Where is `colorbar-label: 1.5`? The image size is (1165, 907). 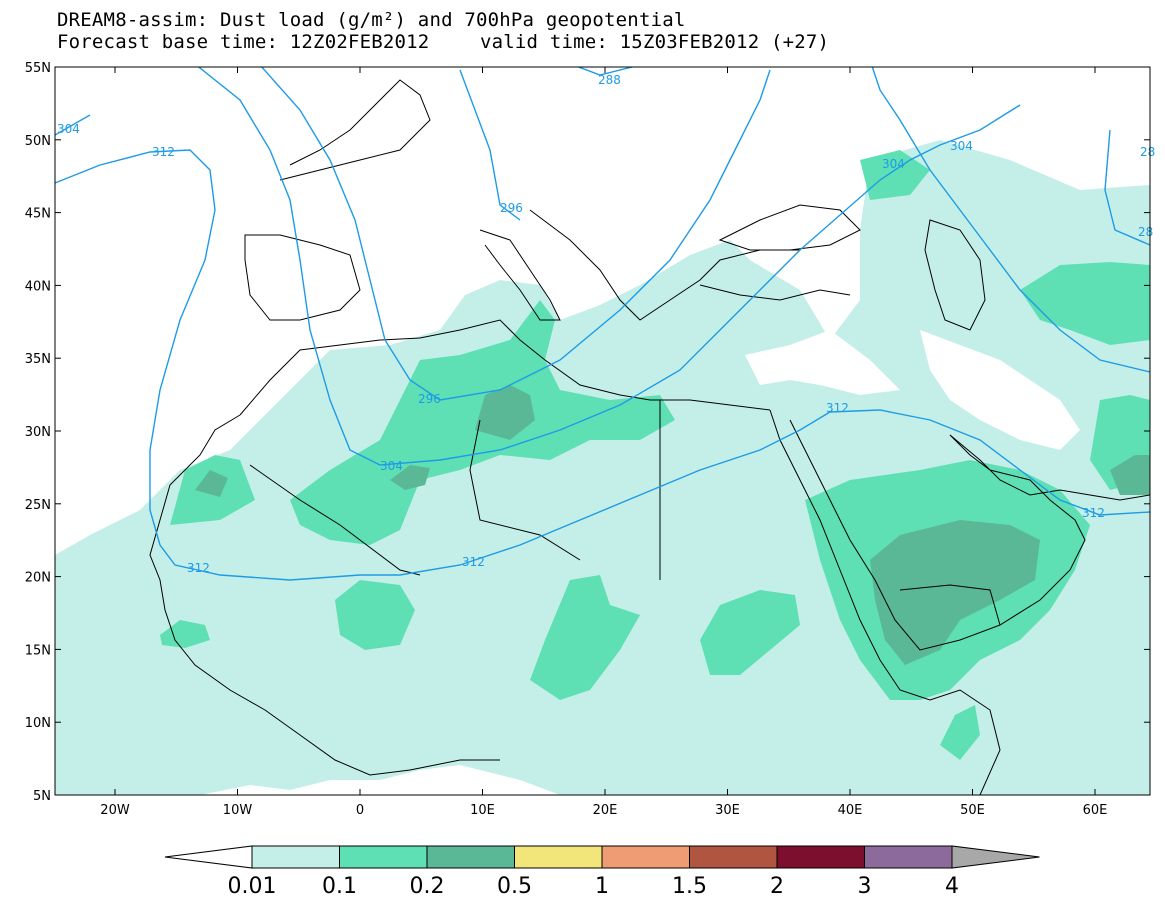 colorbar-label: 1.5 is located at coordinates (689, 886).